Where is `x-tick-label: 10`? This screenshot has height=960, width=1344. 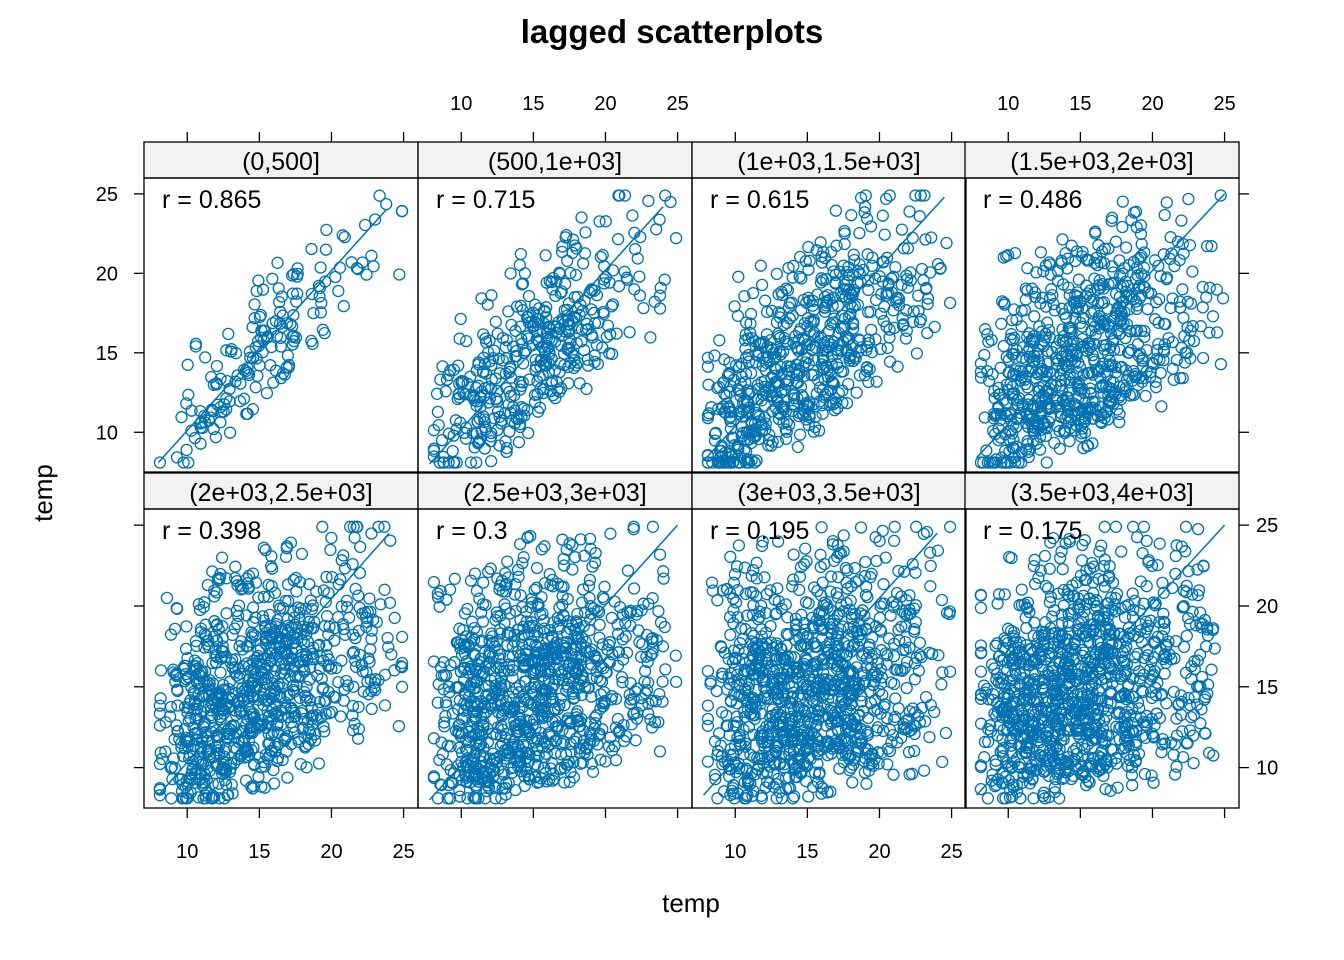
x-tick-label: 10 is located at coordinates (187, 852).